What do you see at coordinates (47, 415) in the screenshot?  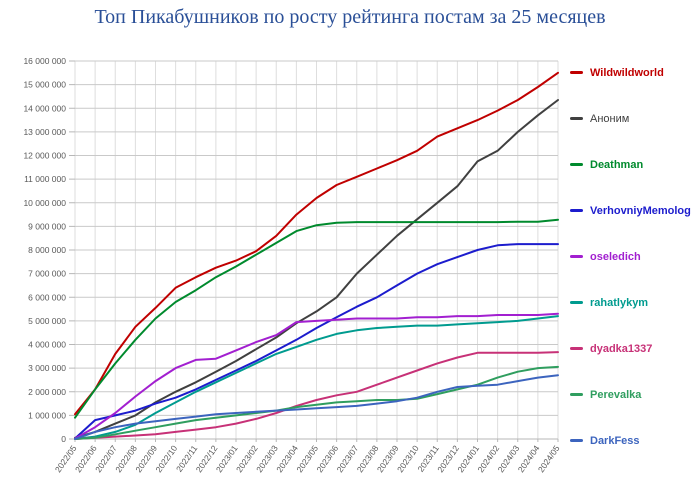 I see `y-tick-label: 1 000 000` at bounding box center [47, 415].